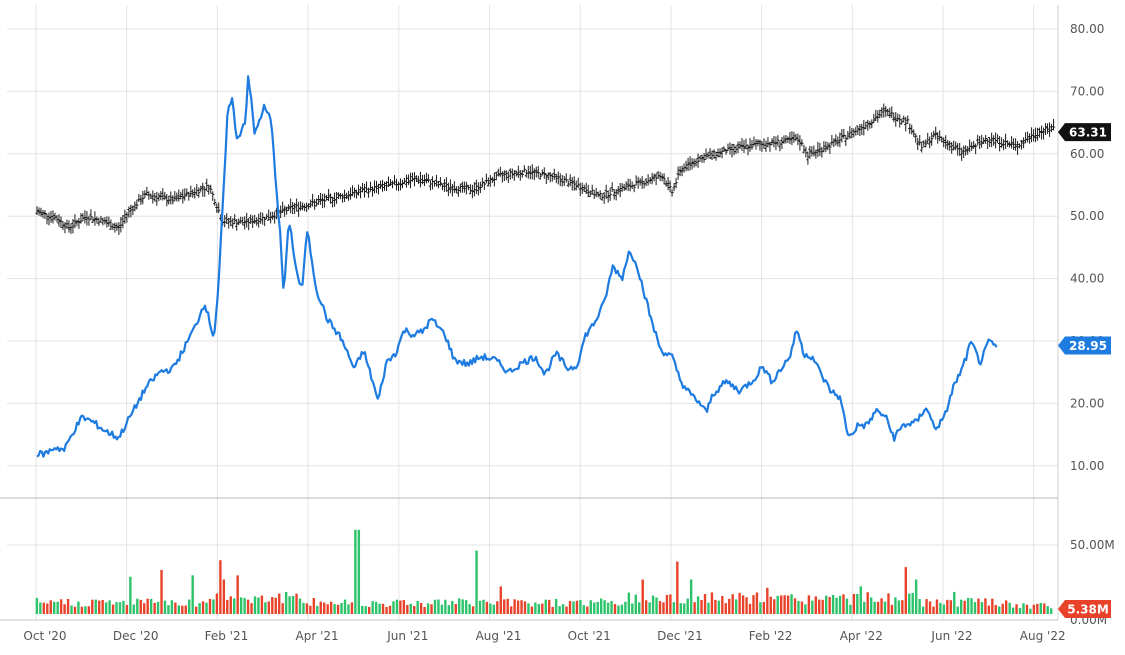 This screenshot has width=1125, height=655. I want to click on y-tick-label: 50.00, so click(1087, 216).